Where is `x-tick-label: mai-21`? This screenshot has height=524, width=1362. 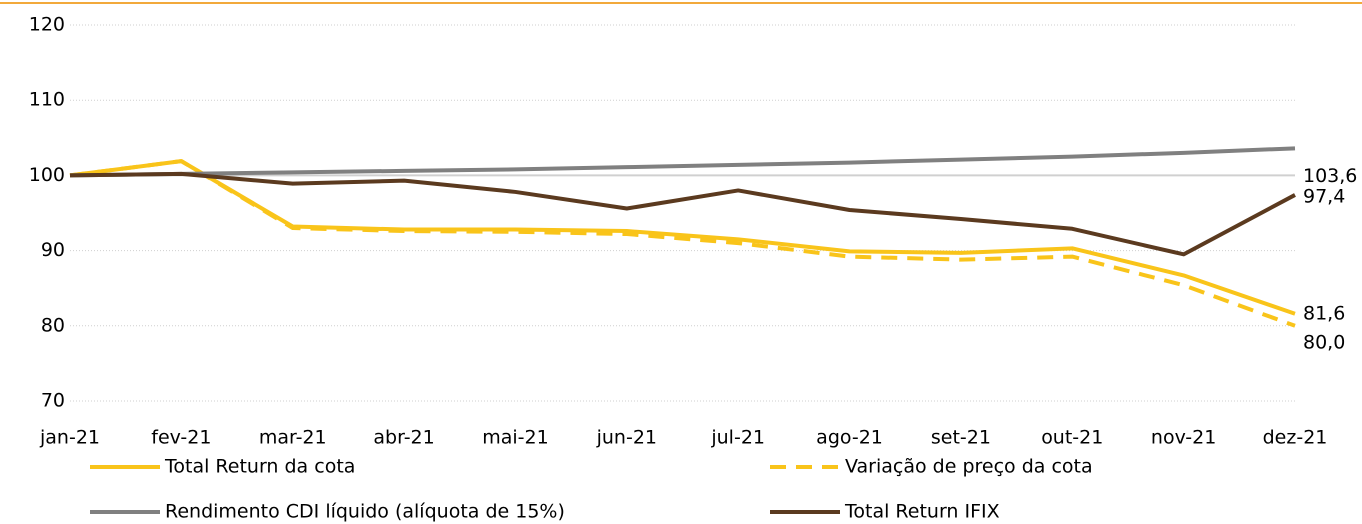 x-tick-label: mai-21 is located at coordinates (515, 438).